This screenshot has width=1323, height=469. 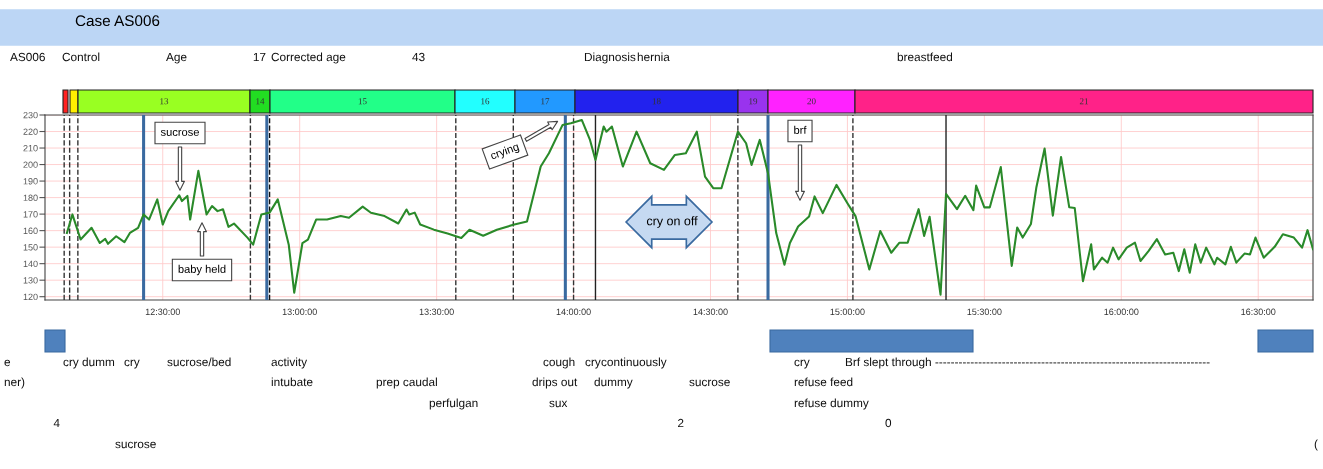 What do you see at coordinates (179, 132) in the screenshot?
I see `annotation: sucrose` at bounding box center [179, 132].